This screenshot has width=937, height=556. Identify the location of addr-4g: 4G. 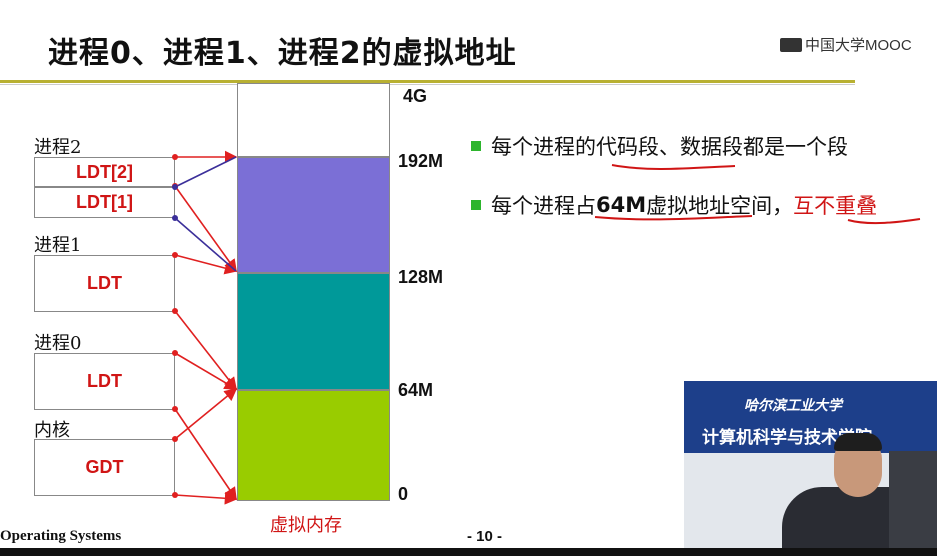
(415, 96).